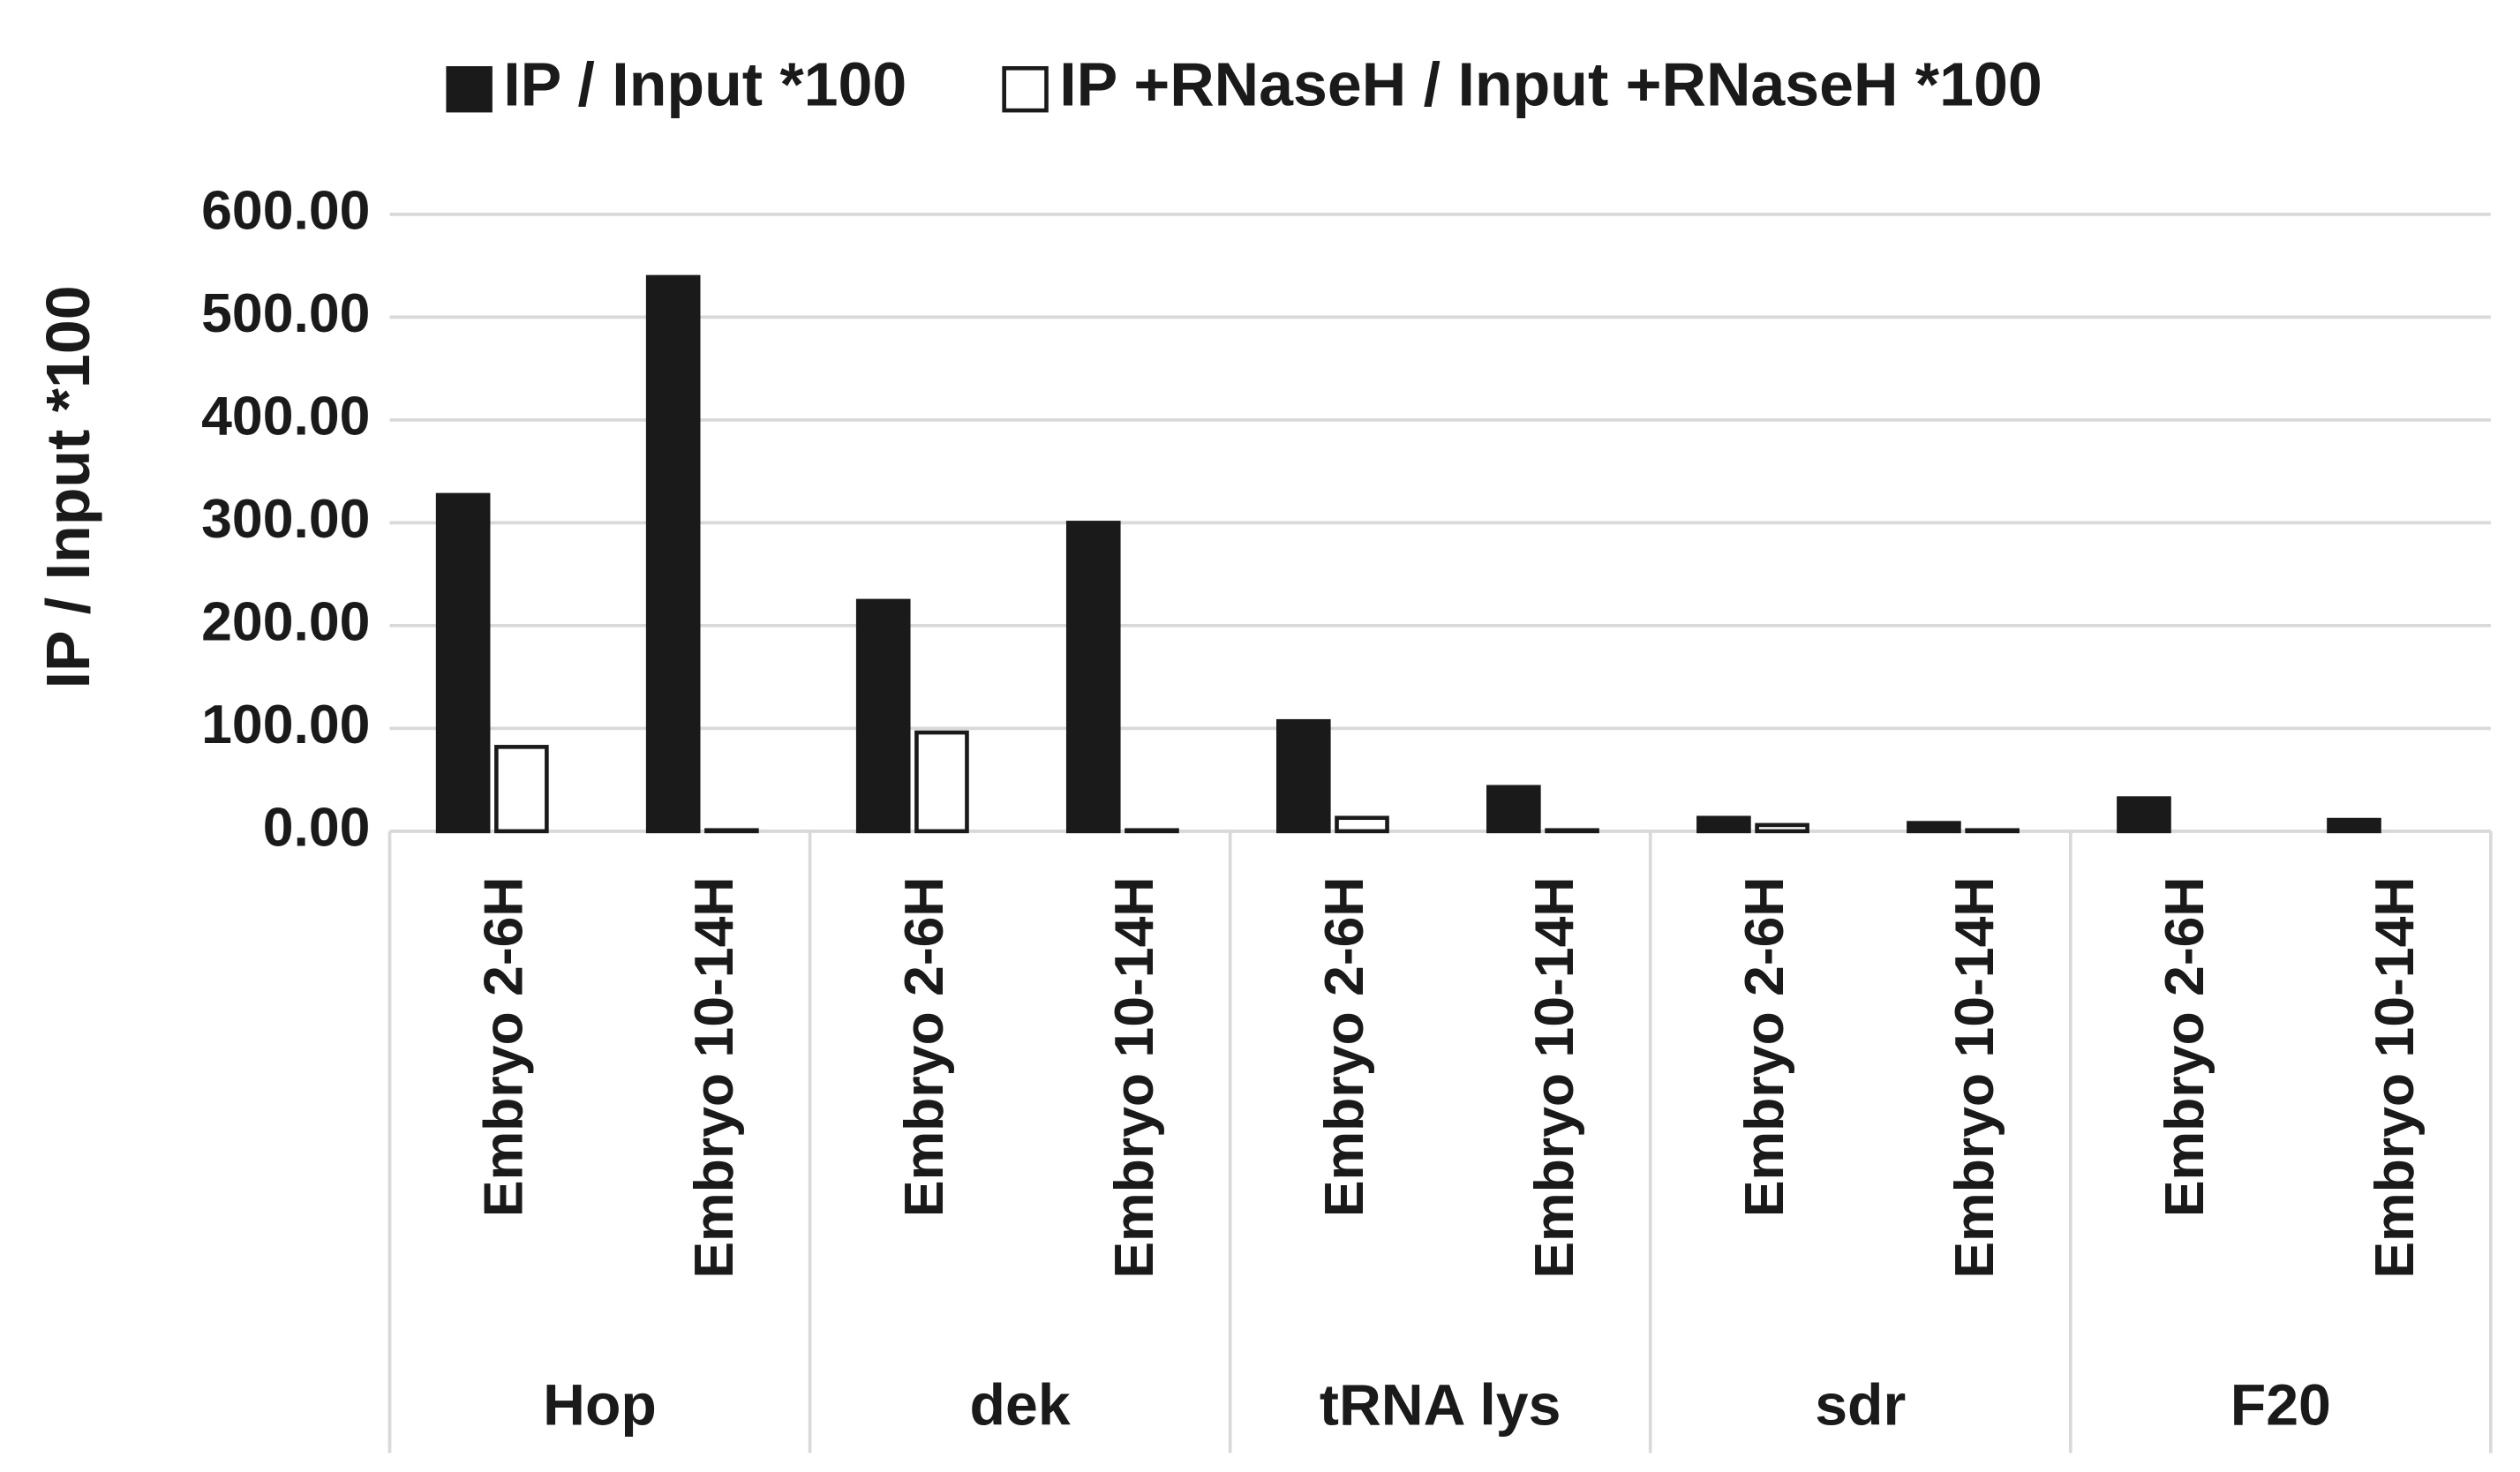  What do you see at coordinates (285, 416) in the screenshot?
I see `y-tick-label: 400.00` at bounding box center [285, 416].